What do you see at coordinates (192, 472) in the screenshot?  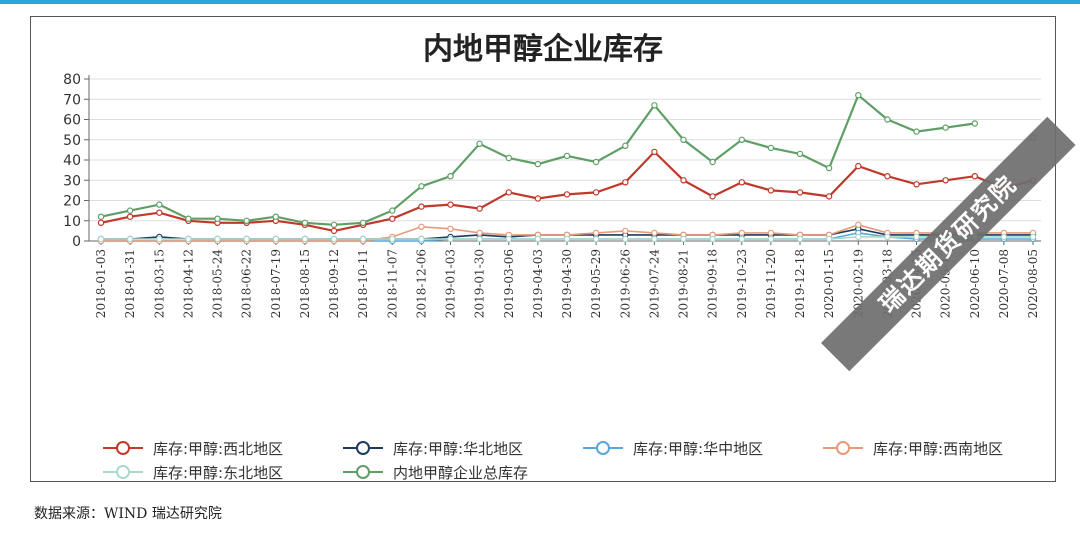 I see `legend-item: 库存:甲醇:东北地区` at bounding box center [192, 472].